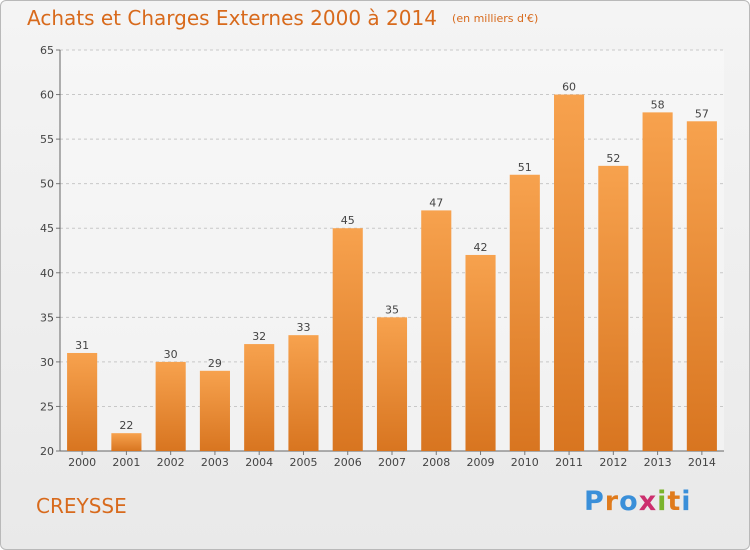 The image size is (750, 550). I want to click on y-tick-label: 50, so click(47, 184).